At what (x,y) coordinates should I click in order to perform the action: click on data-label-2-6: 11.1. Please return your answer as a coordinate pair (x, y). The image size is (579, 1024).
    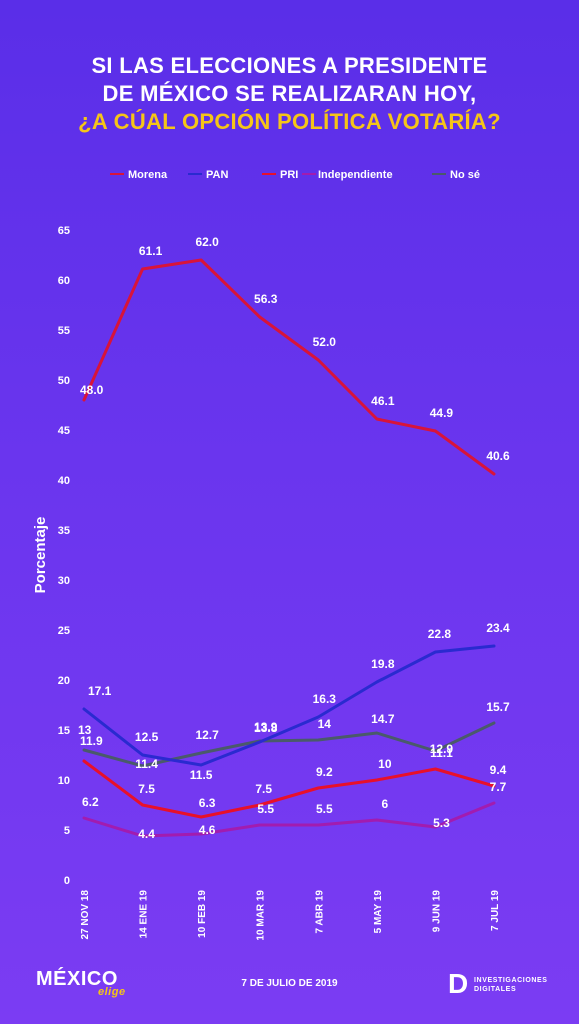
    Looking at the image, I should click on (441, 753).